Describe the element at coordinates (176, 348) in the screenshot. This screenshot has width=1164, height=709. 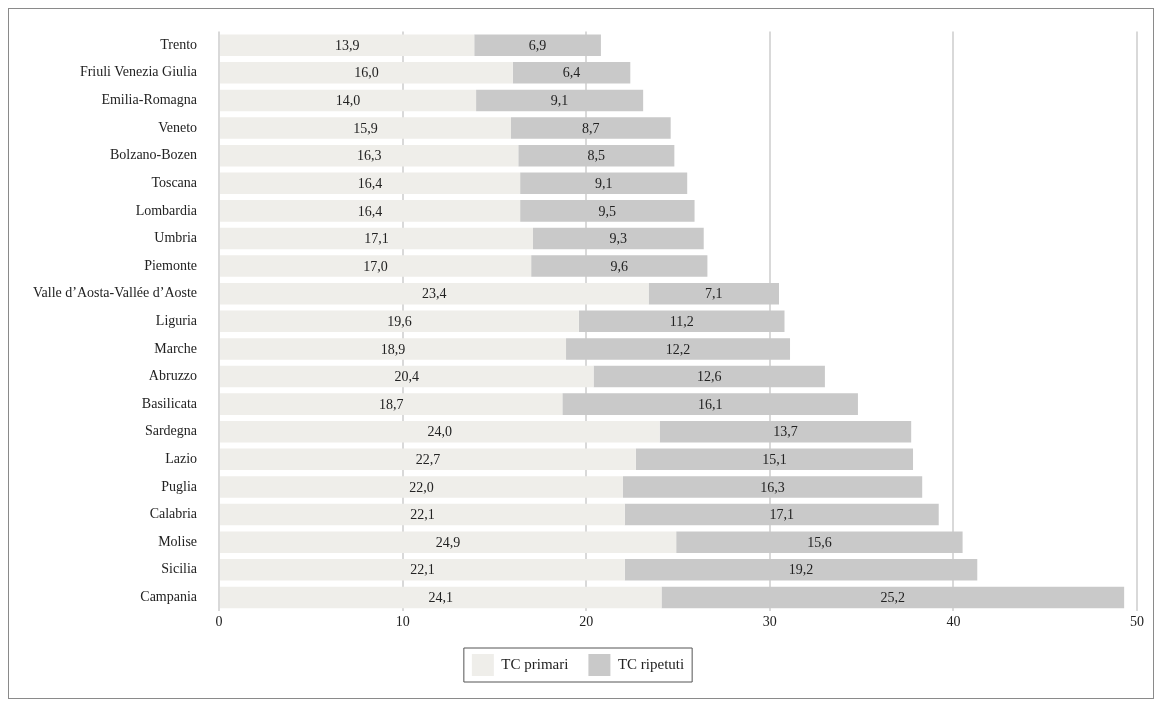
I see `y-tick-label: Marche` at that location.